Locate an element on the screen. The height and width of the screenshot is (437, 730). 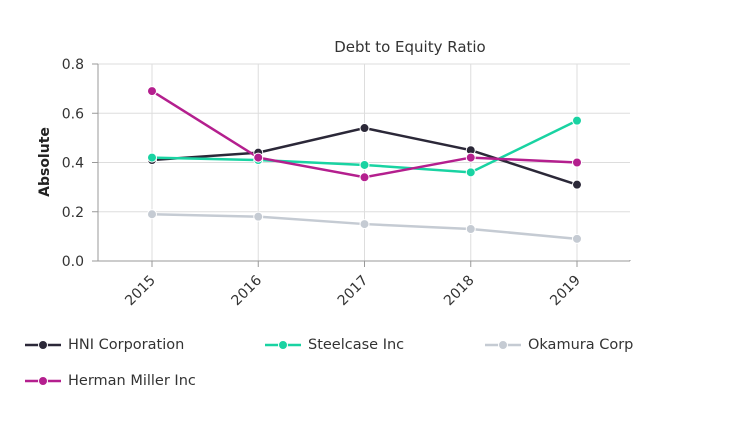
legend-label: Okamura Corp is located at coordinates (581, 345).